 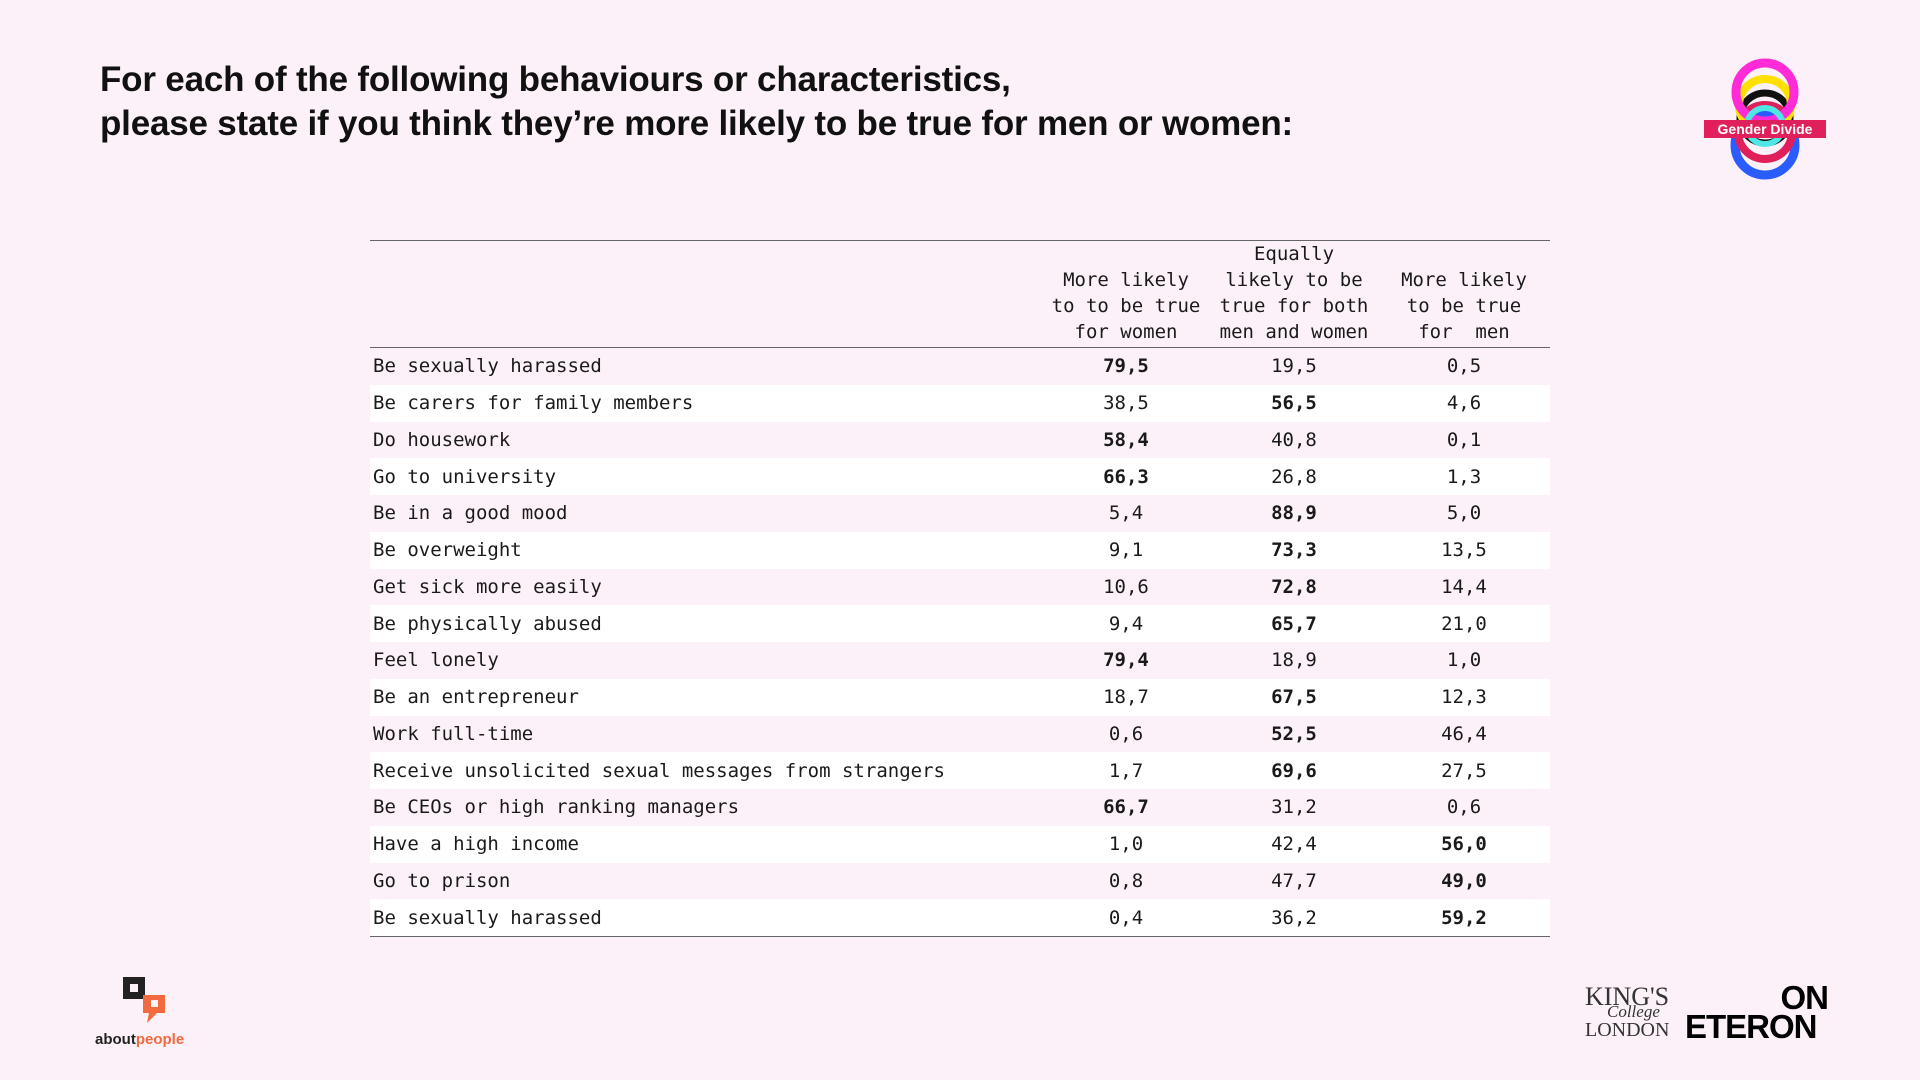 I want to click on table-row: Be sexually harassed 79,5 19,5 0,5, so click(x=960, y=366).